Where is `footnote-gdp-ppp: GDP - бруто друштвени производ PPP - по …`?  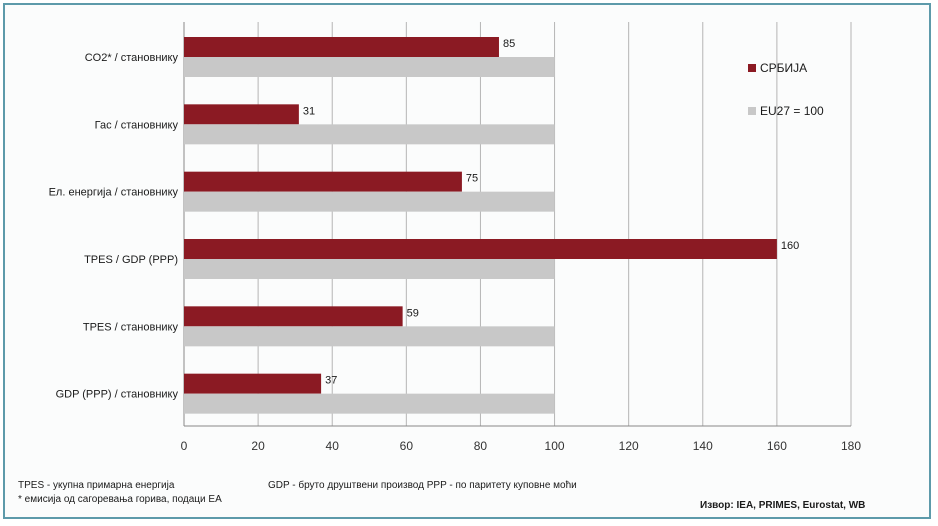 footnote-gdp-ppp: GDP - бруто друштвени производ PPP - по … is located at coordinates (422, 485).